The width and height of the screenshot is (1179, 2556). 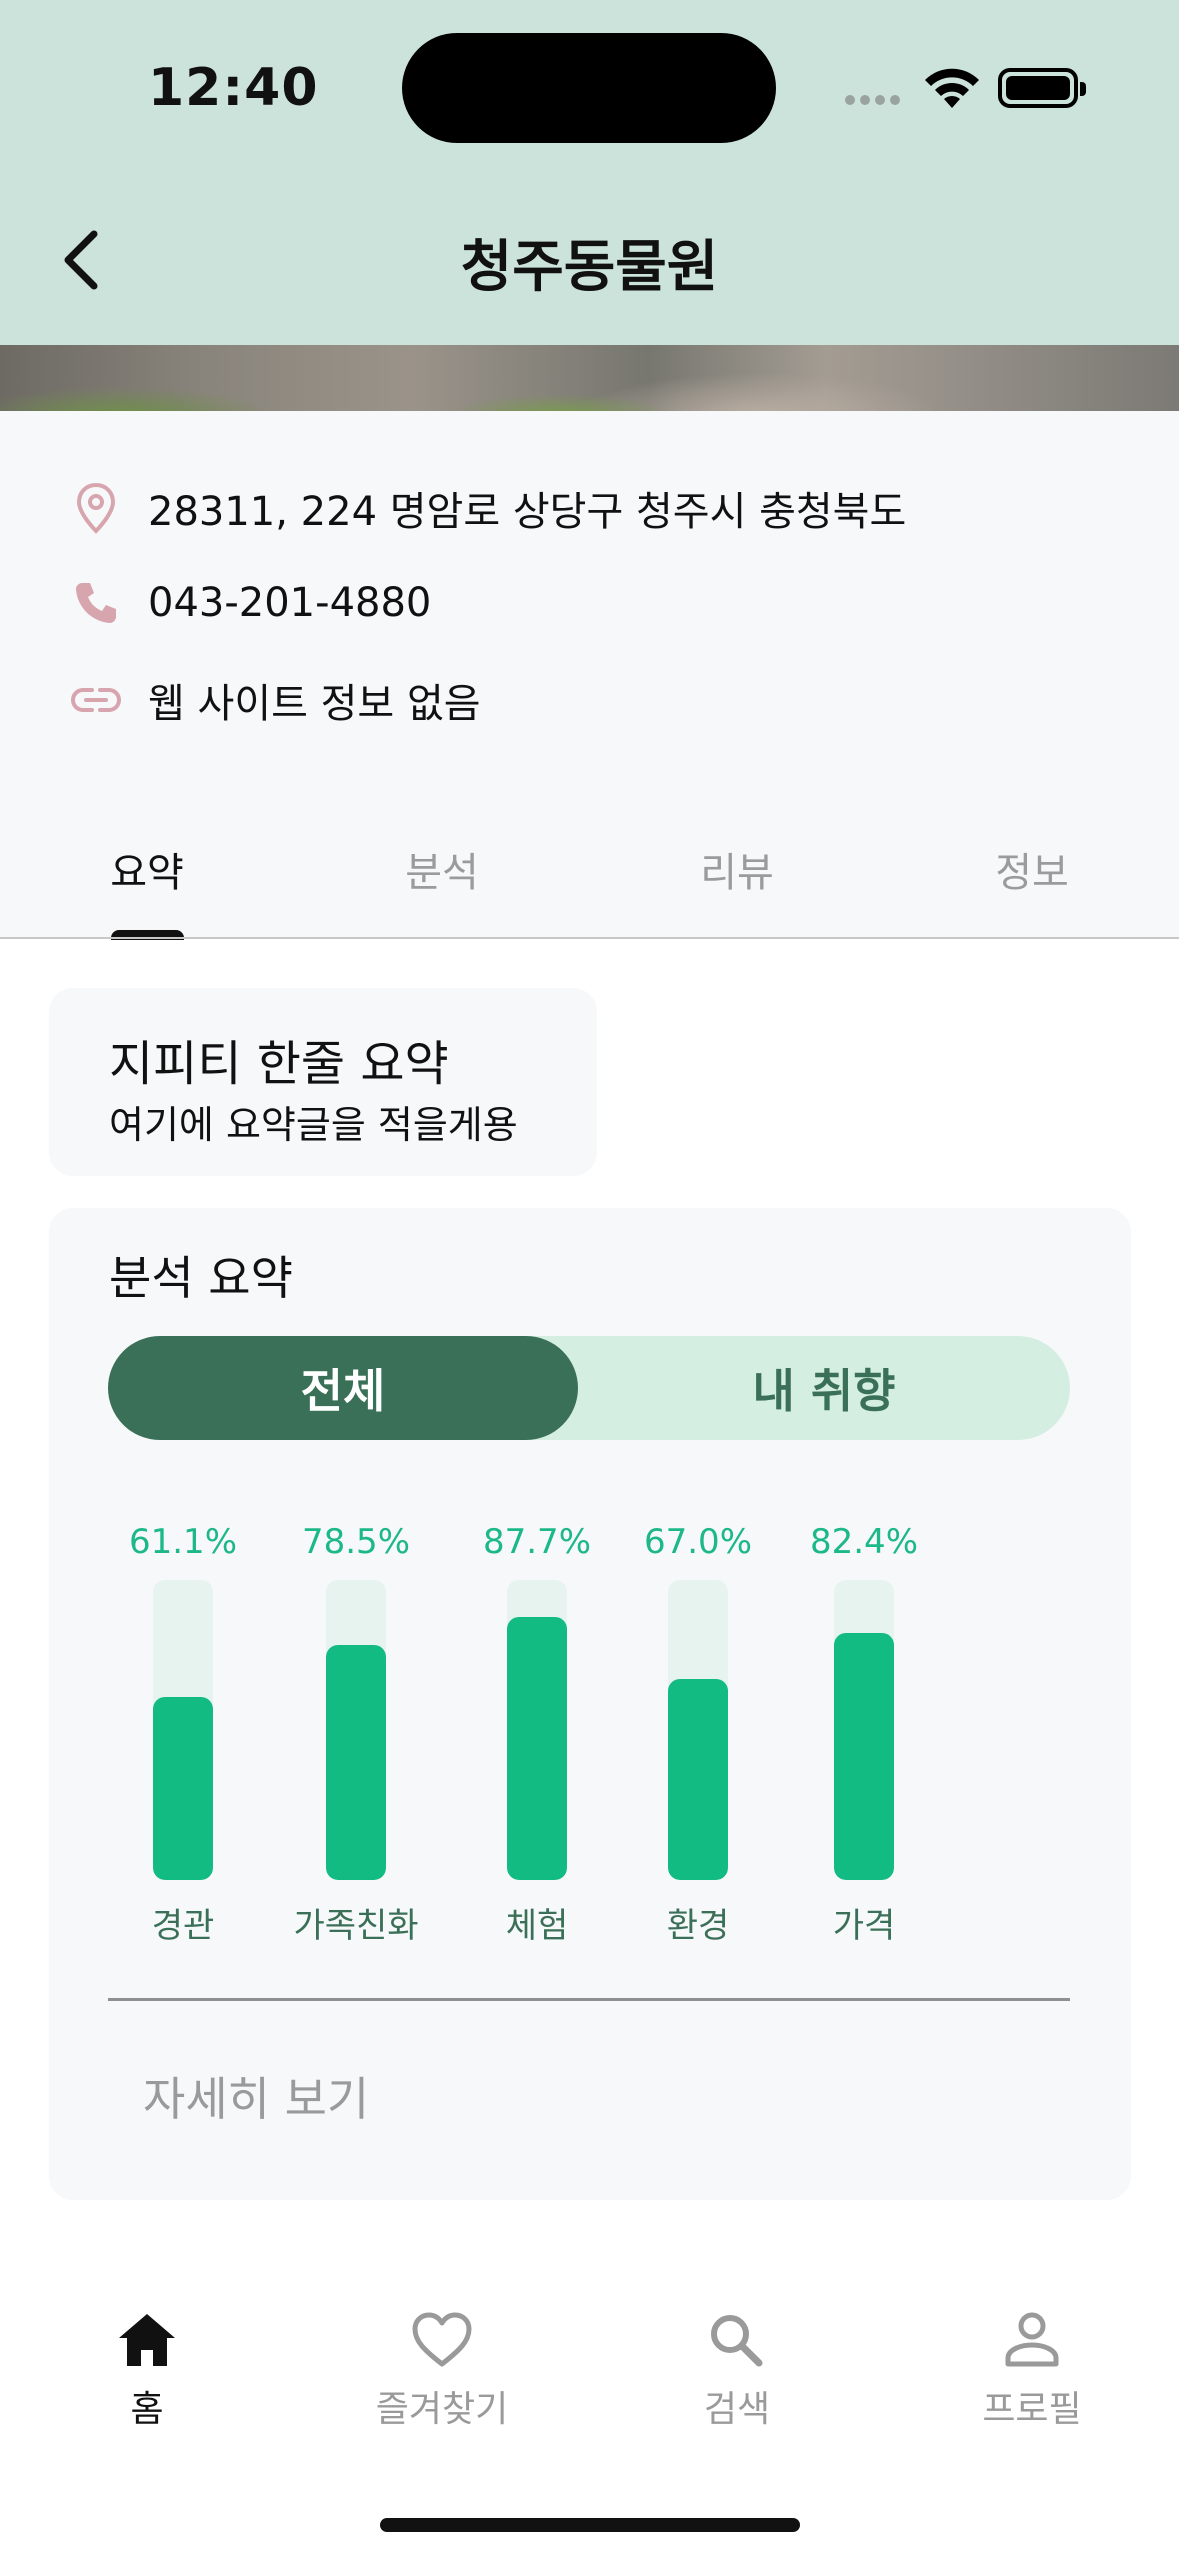 What do you see at coordinates (824, 1391) in the screenshot?
I see `segment-my-preference: 내 취향` at bounding box center [824, 1391].